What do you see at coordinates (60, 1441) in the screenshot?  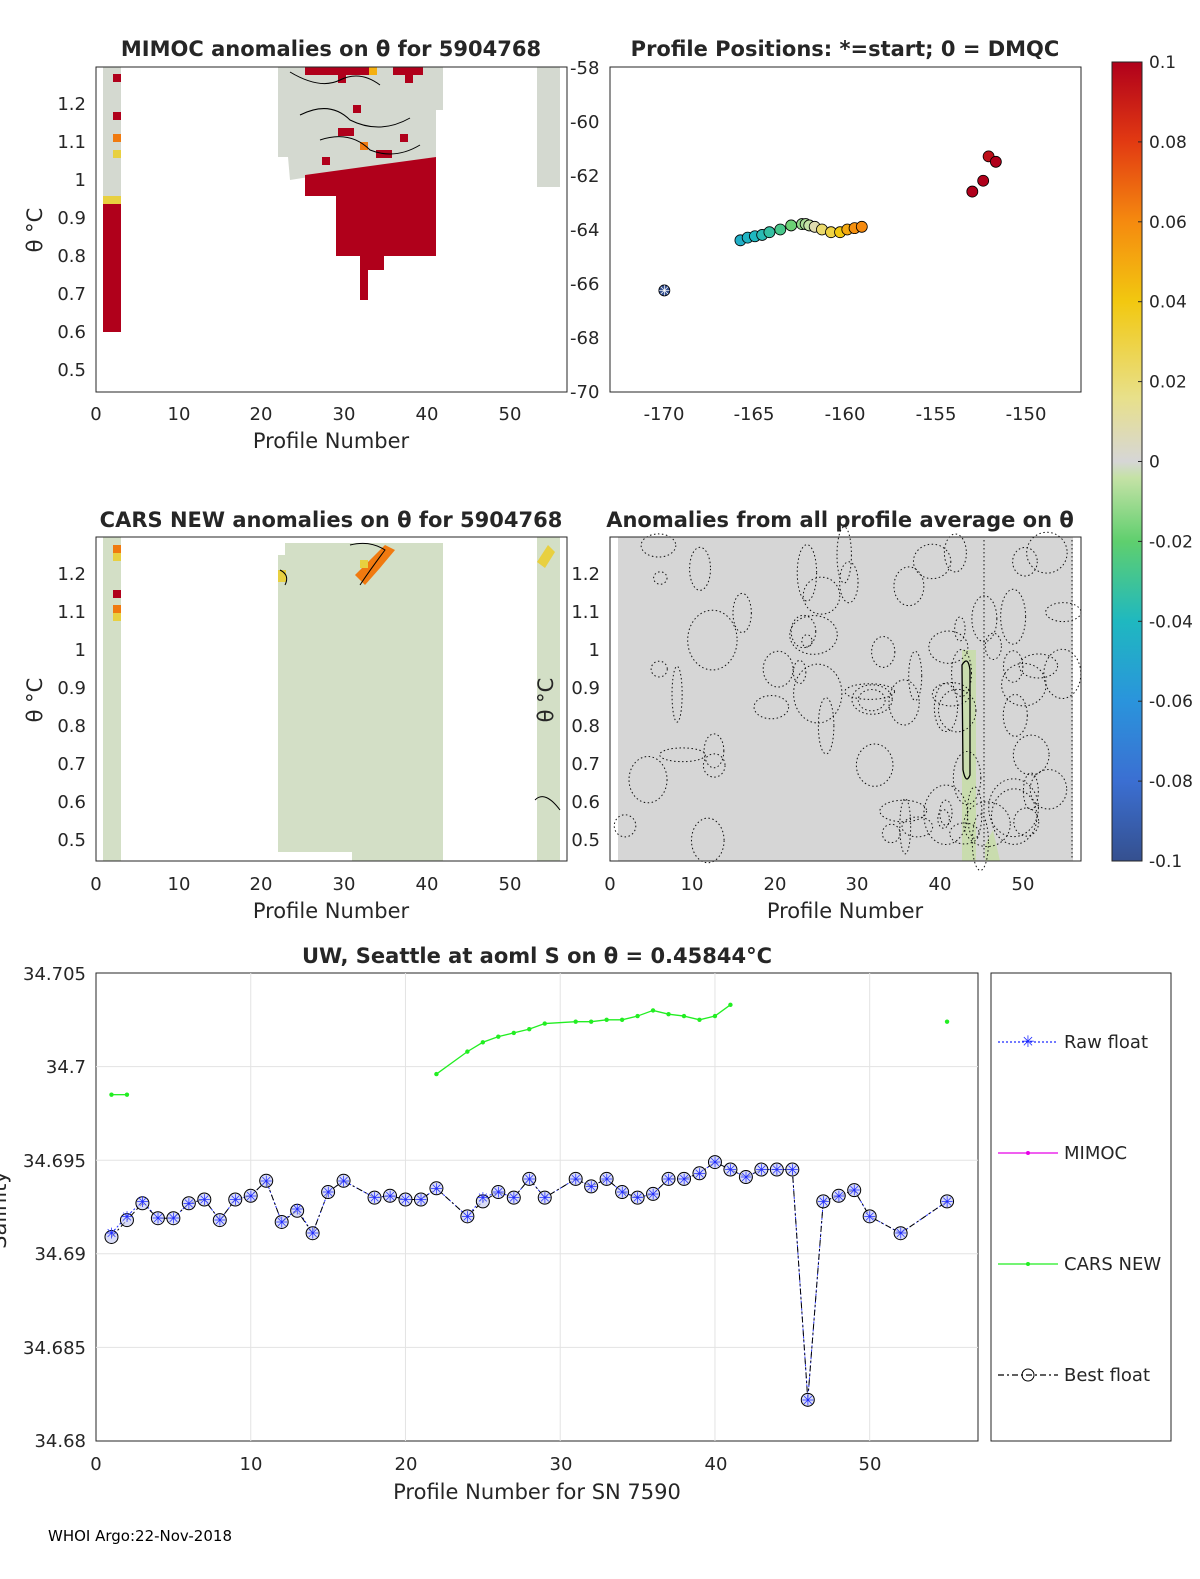 I see `salinity-ytick: 34.68` at bounding box center [60, 1441].